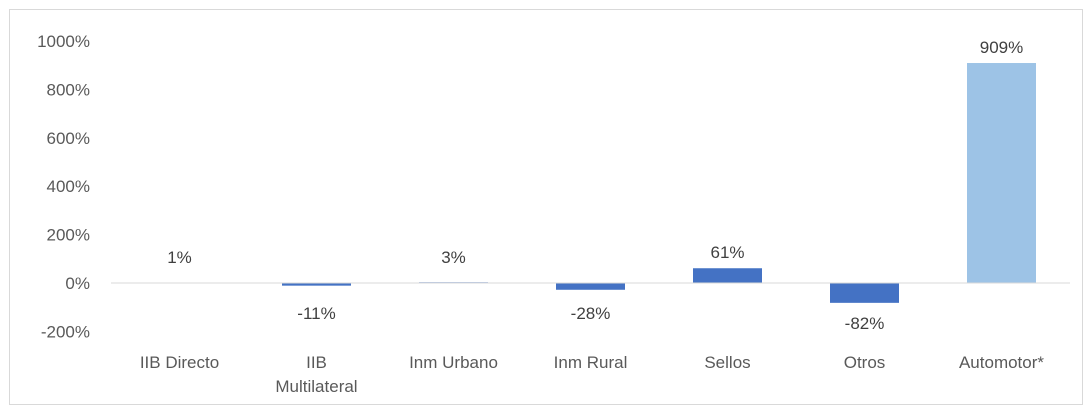 This screenshot has width=1091, height=414. What do you see at coordinates (316, 386) in the screenshot?
I see `x-category-label: Multilateral` at bounding box center [316, 386].